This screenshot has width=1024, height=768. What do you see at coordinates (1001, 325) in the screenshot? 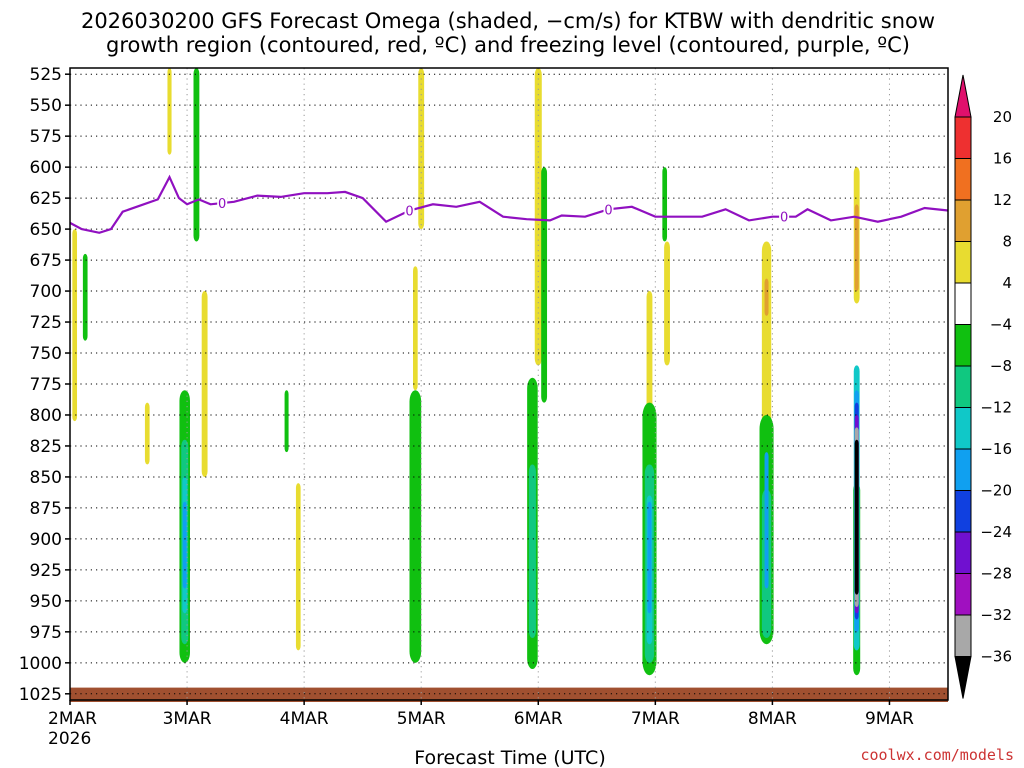
I see `colorbar-label-5: −4` at bounding box center [1001, 325].